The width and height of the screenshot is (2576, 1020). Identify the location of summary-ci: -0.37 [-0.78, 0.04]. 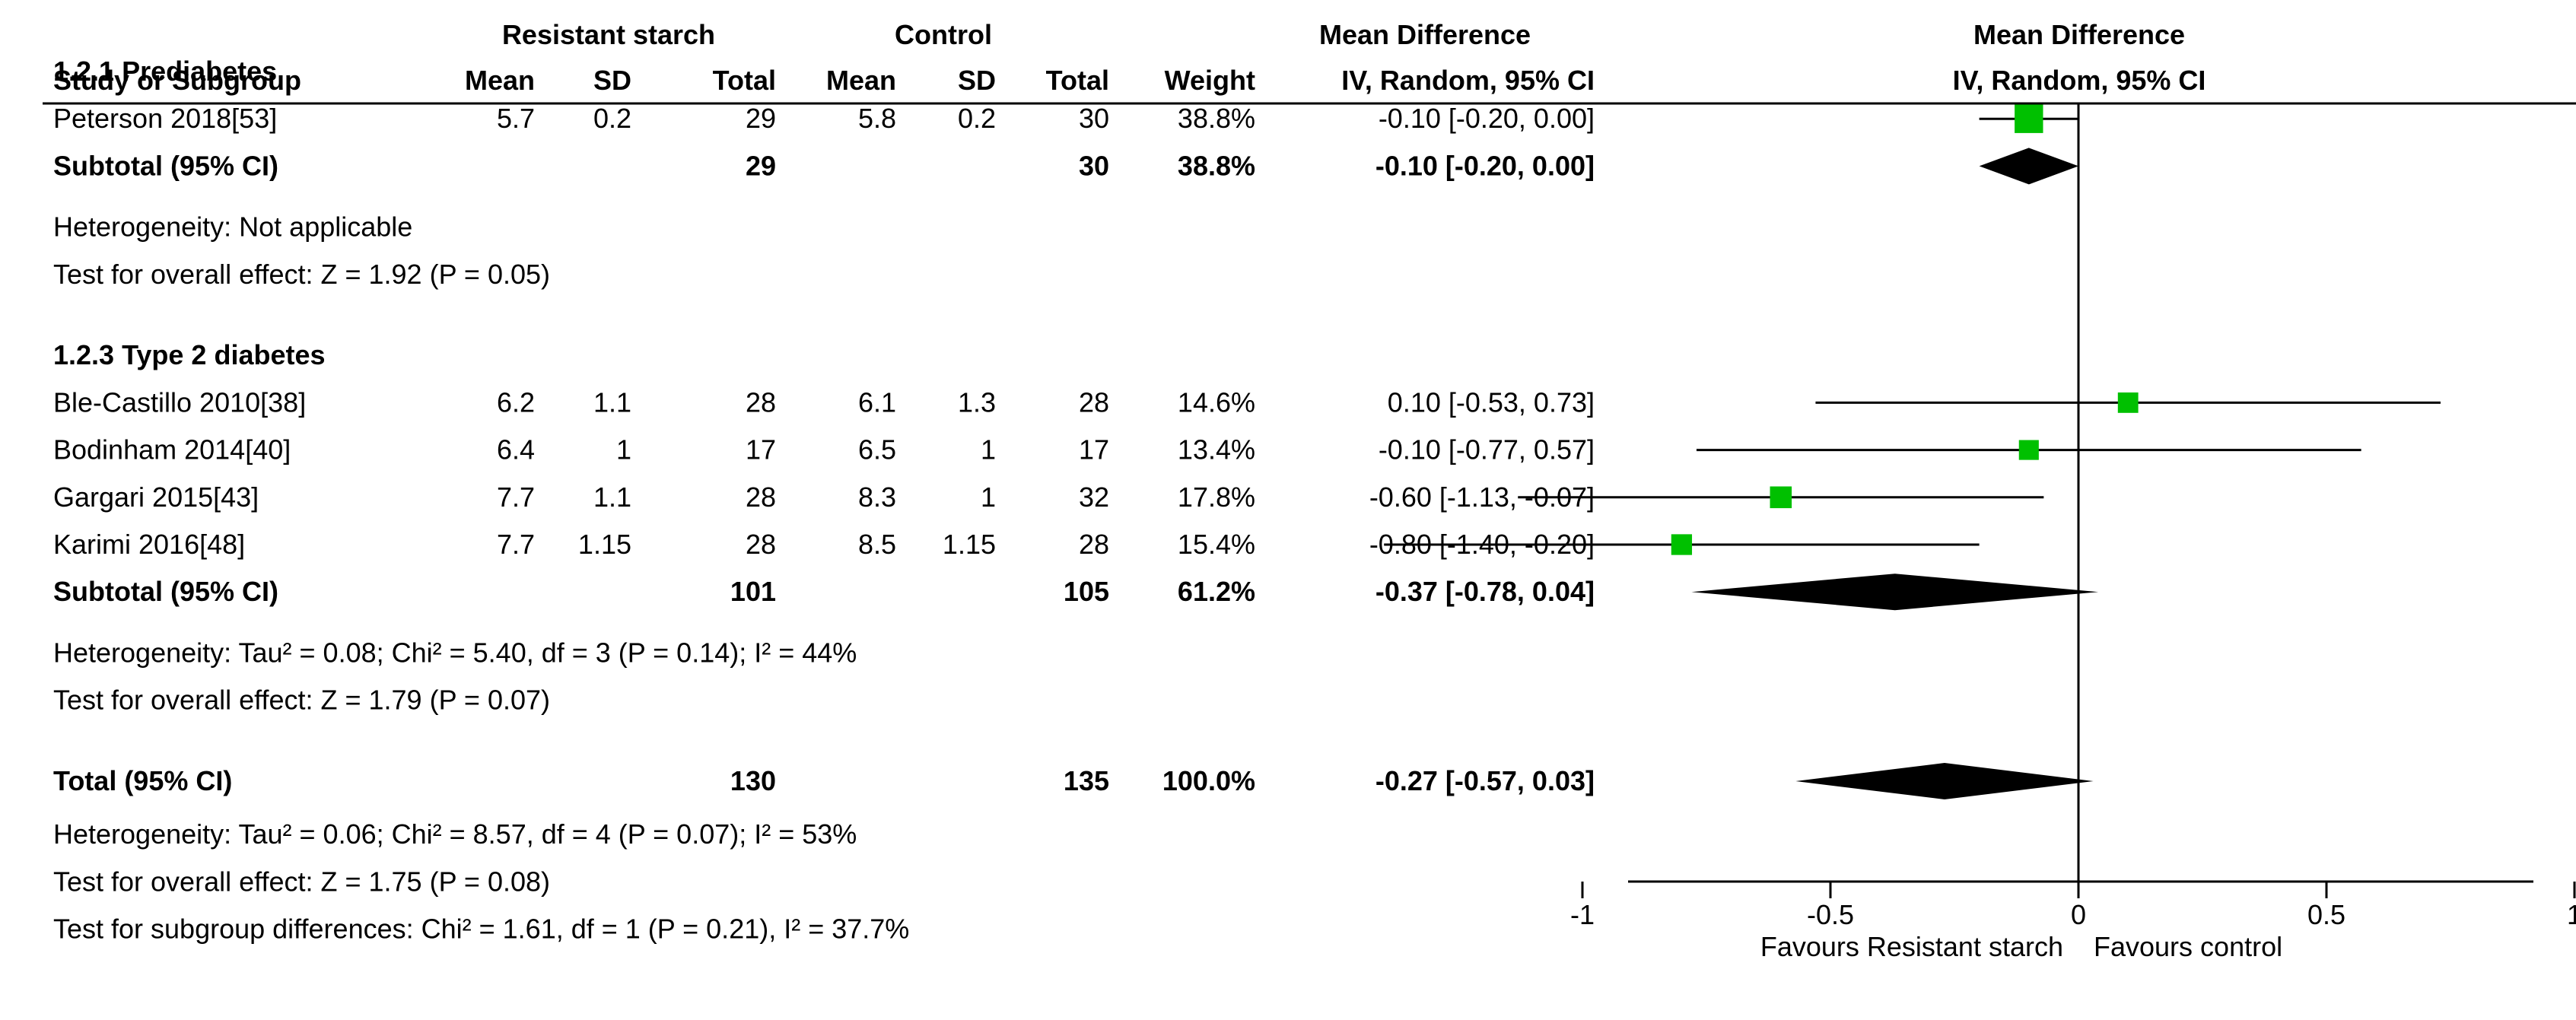
(1485, 591).